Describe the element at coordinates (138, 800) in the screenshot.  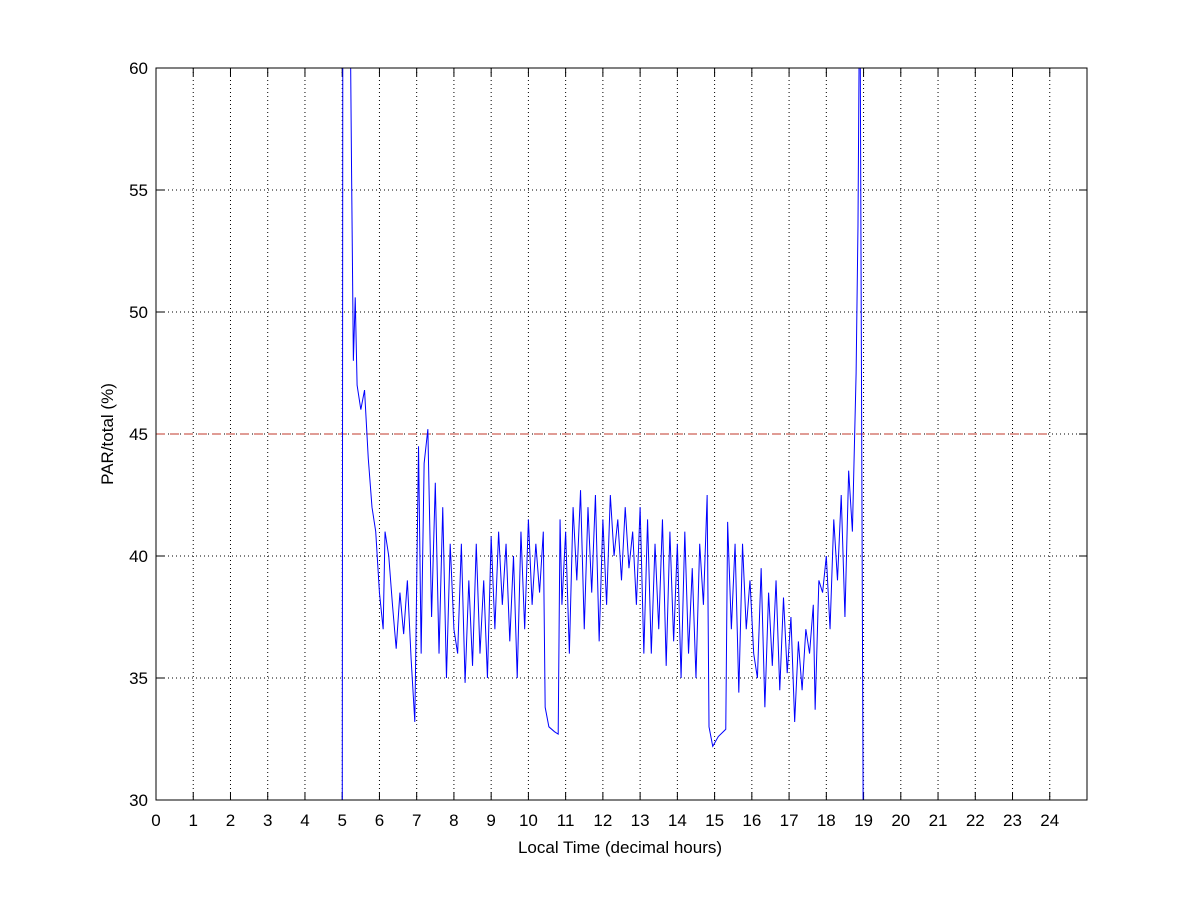
I see `y-tick-label: 30` at that location.